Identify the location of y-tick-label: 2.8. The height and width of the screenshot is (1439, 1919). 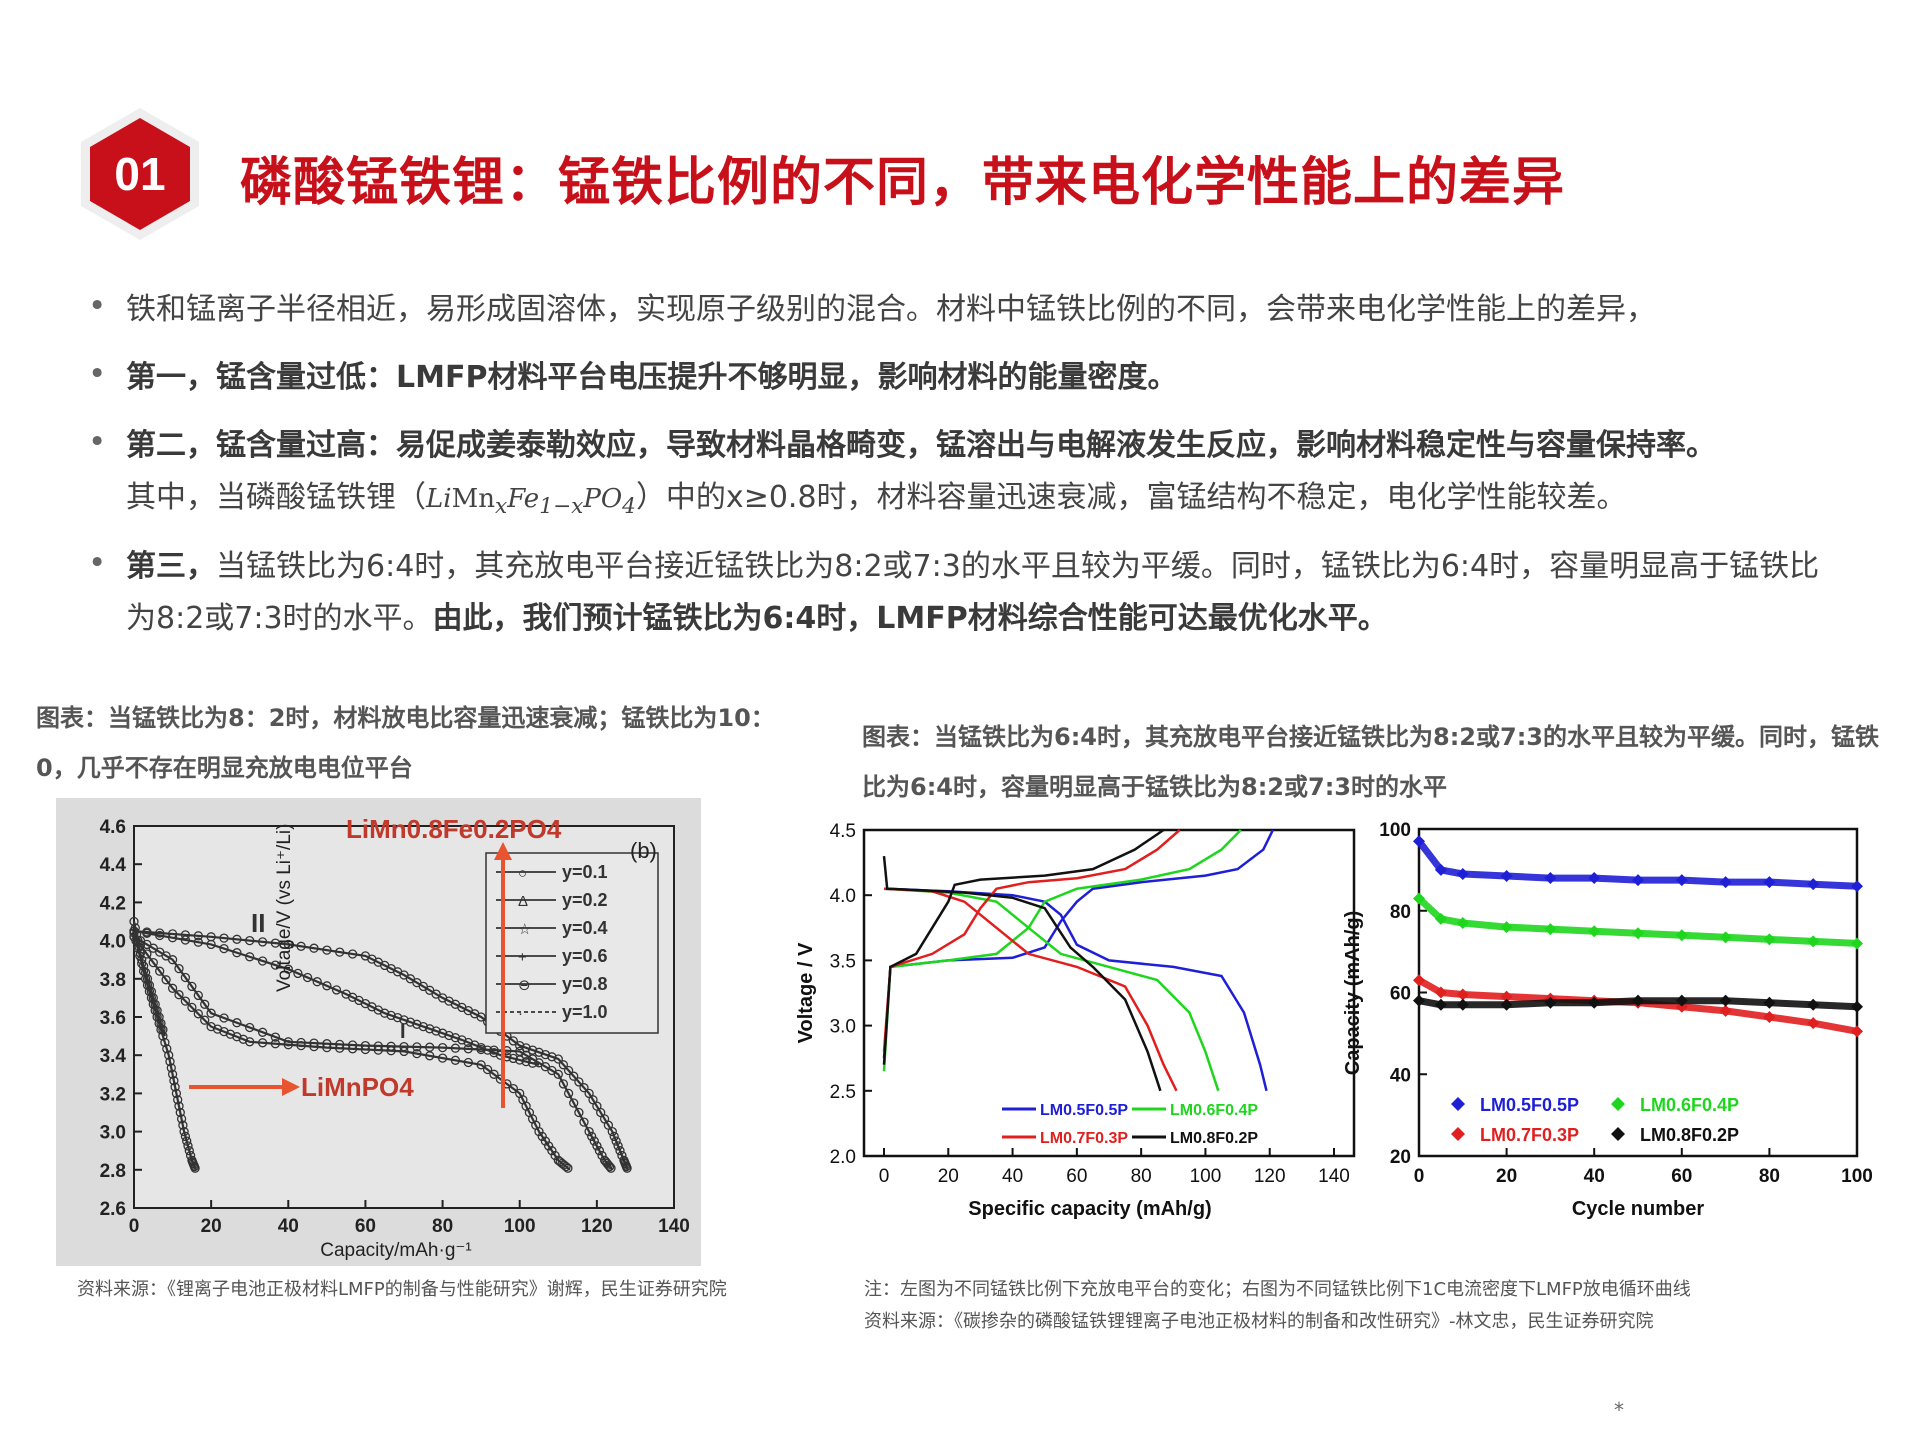
(113, 1171).